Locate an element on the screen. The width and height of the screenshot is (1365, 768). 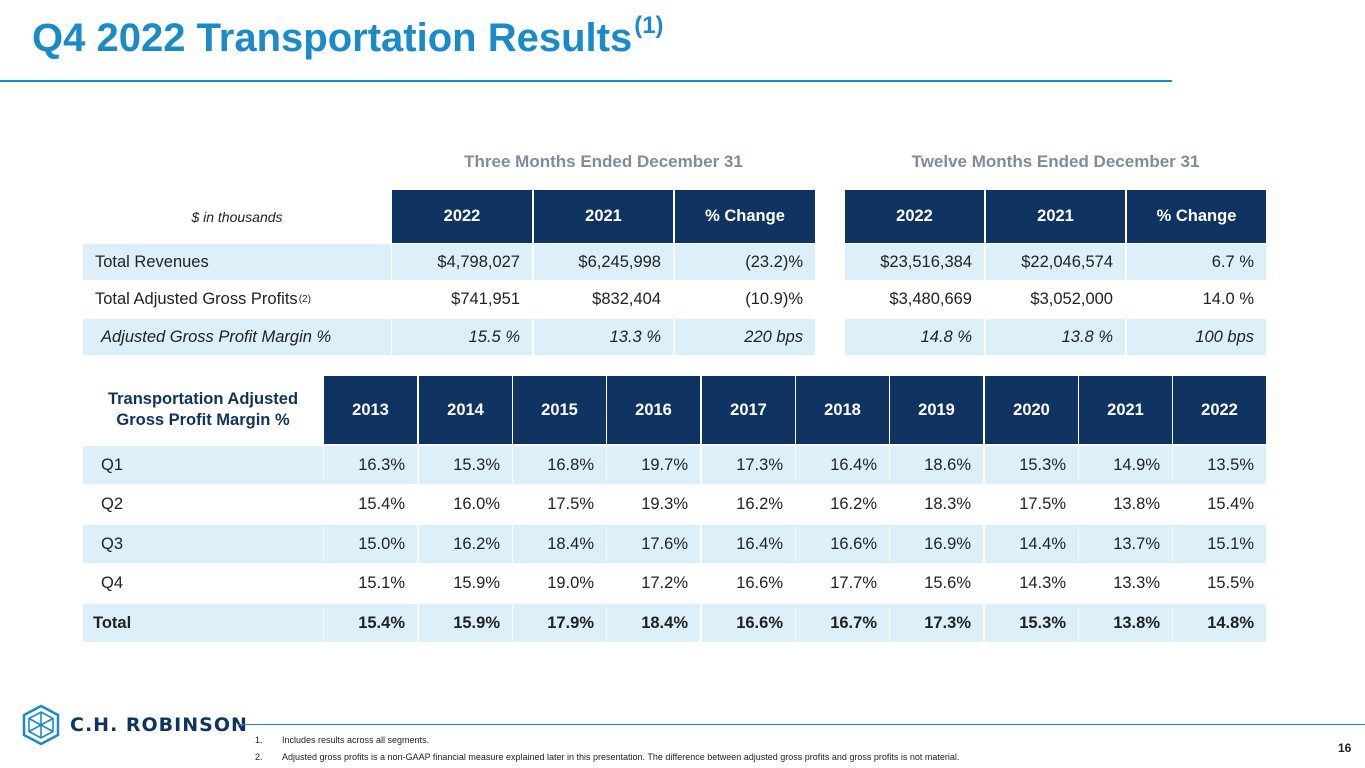
margin-value: 13.3% is located at coordinates (1136, 582).